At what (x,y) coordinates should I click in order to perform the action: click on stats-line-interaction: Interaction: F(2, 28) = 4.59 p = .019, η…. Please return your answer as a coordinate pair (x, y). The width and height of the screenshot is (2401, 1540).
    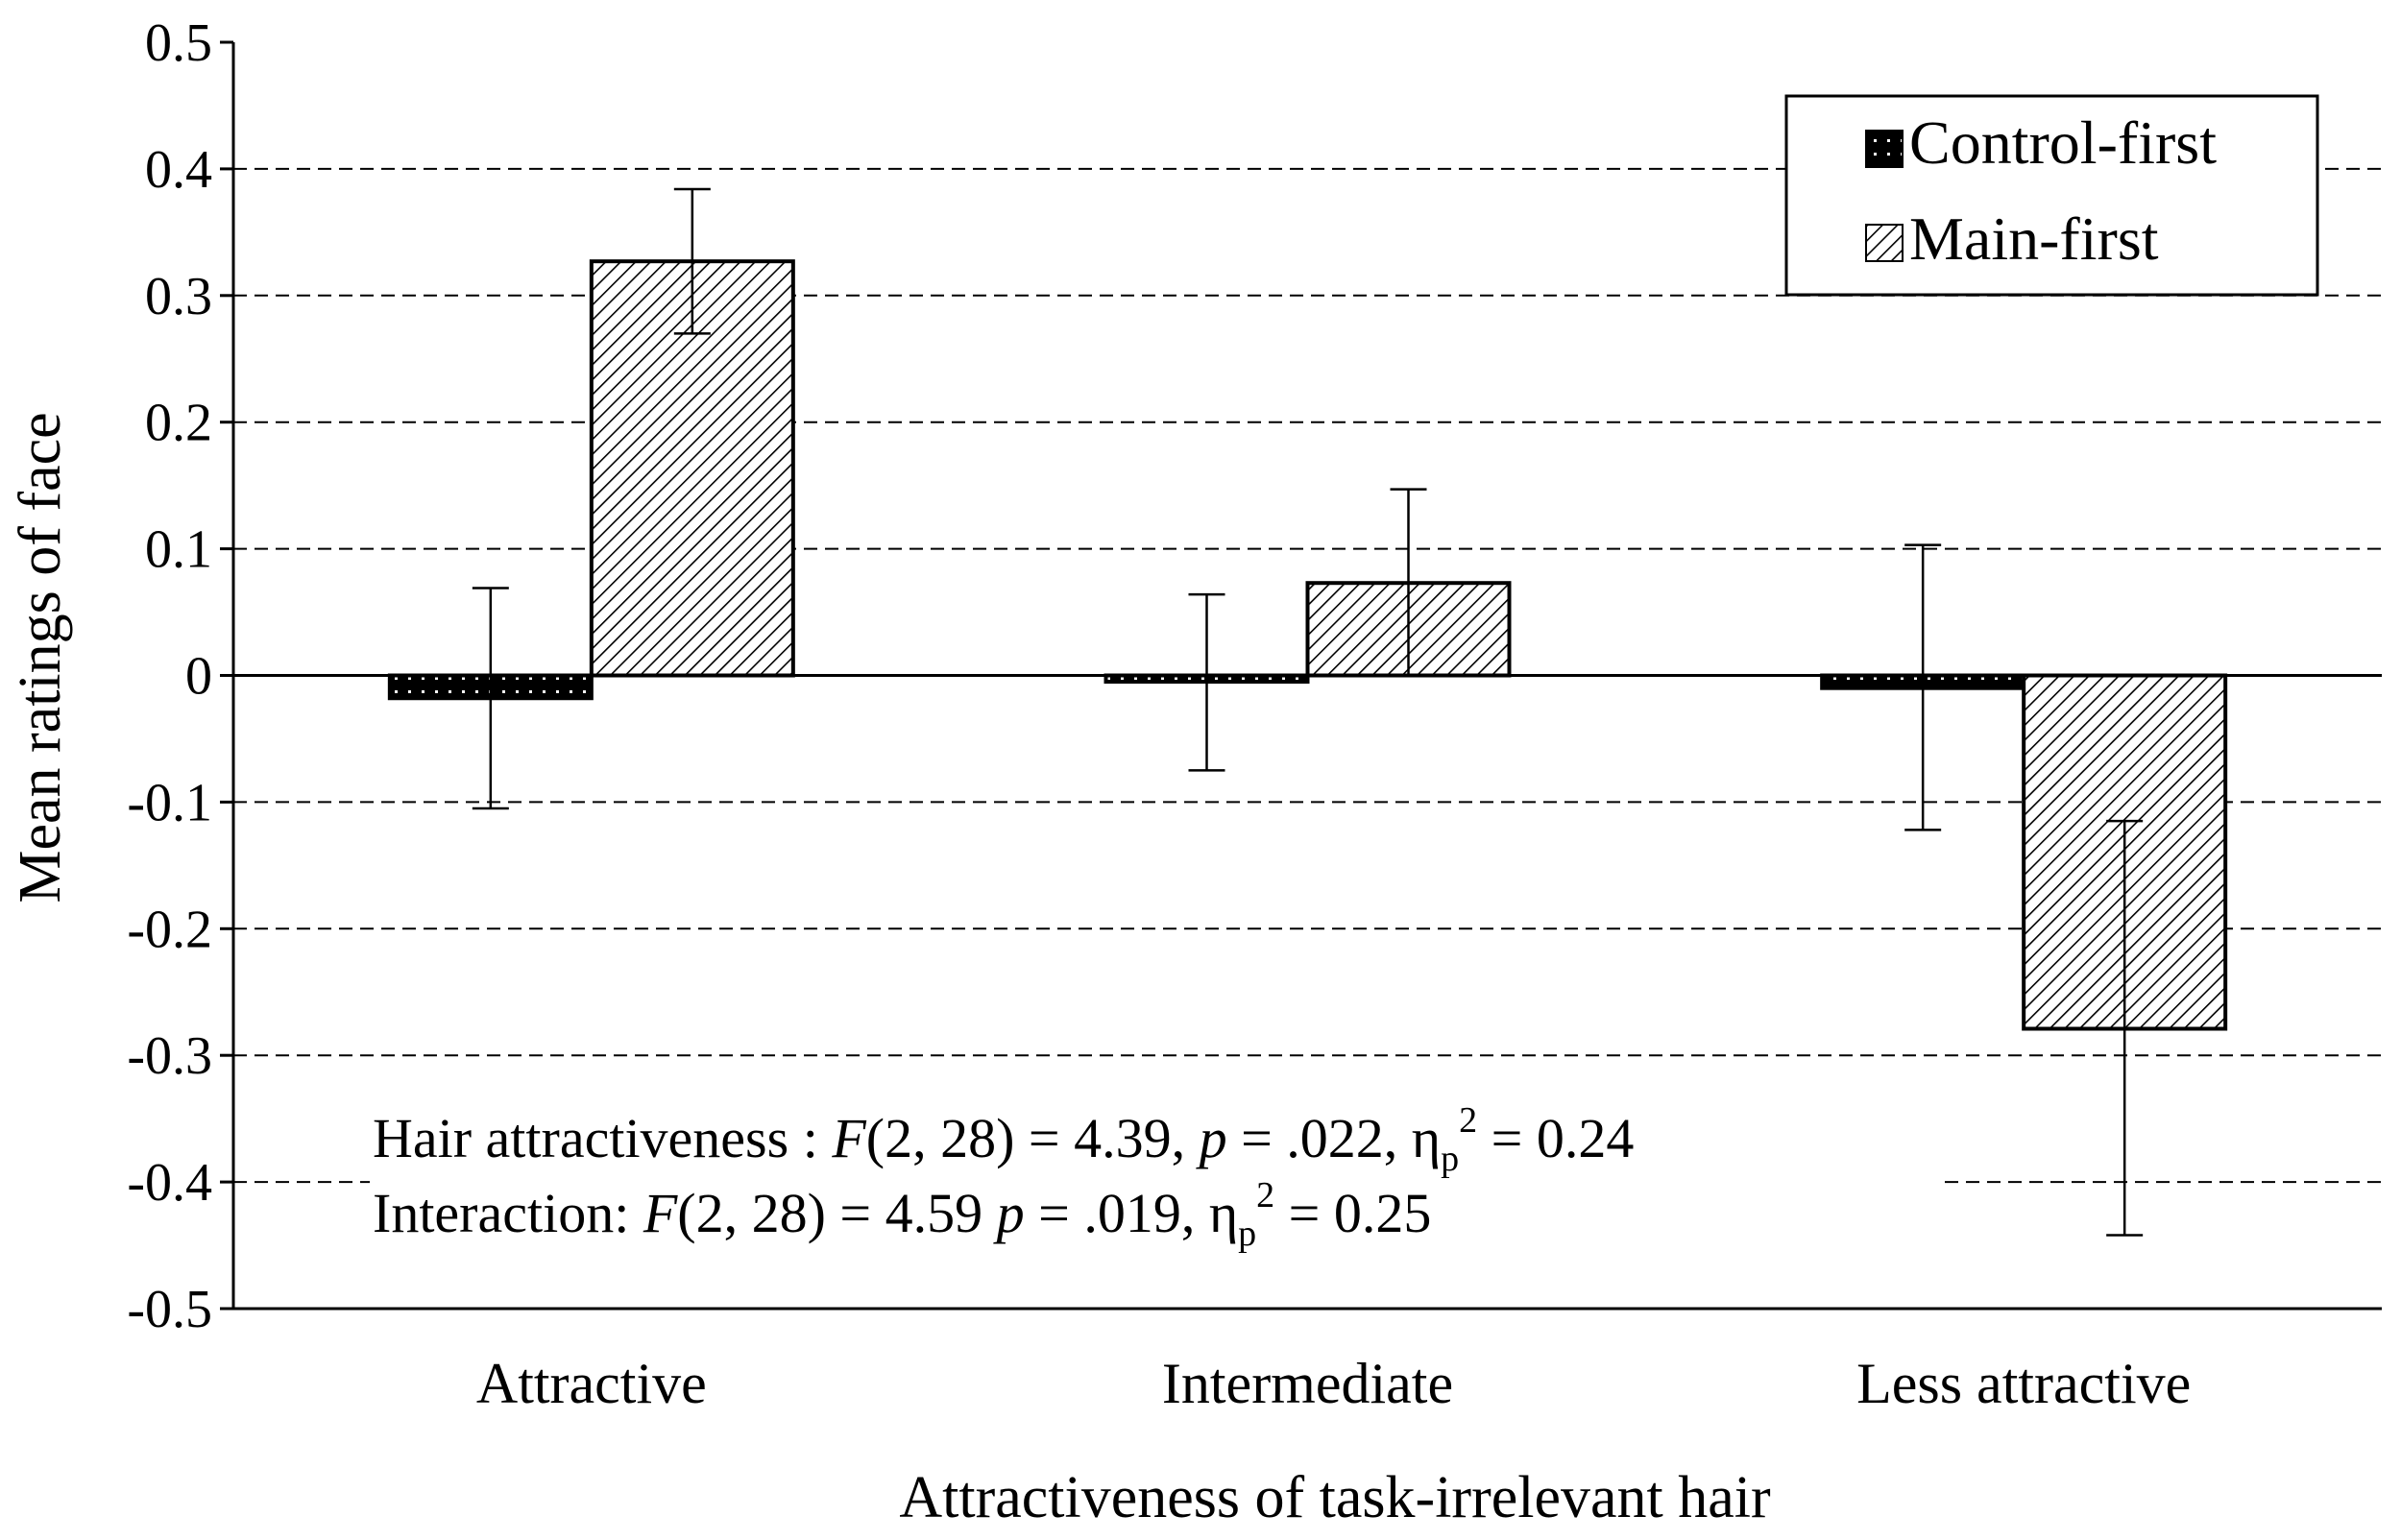
    Looking at the image, I should click on (902, 1214).